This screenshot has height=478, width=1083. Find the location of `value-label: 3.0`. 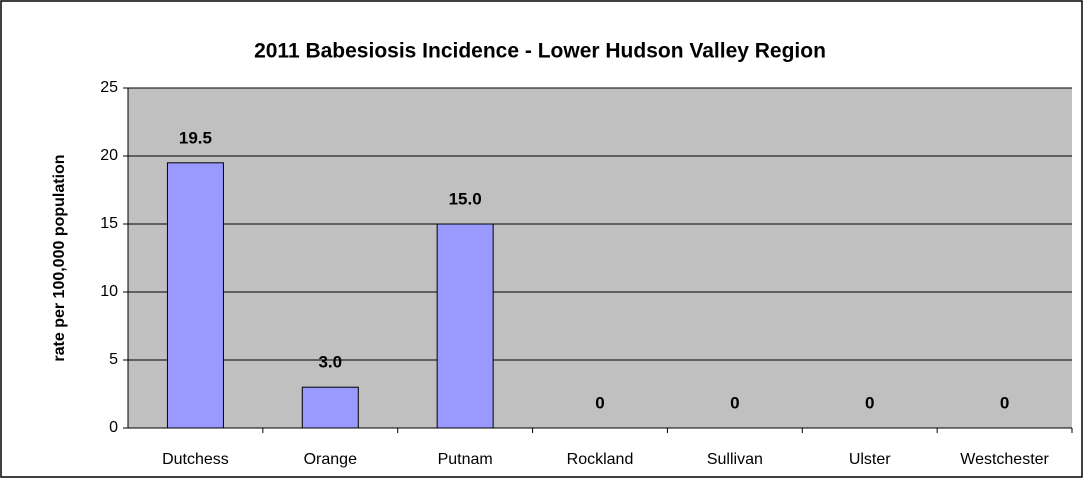

value-label: 3.0 is located at coordinates (330, 362).